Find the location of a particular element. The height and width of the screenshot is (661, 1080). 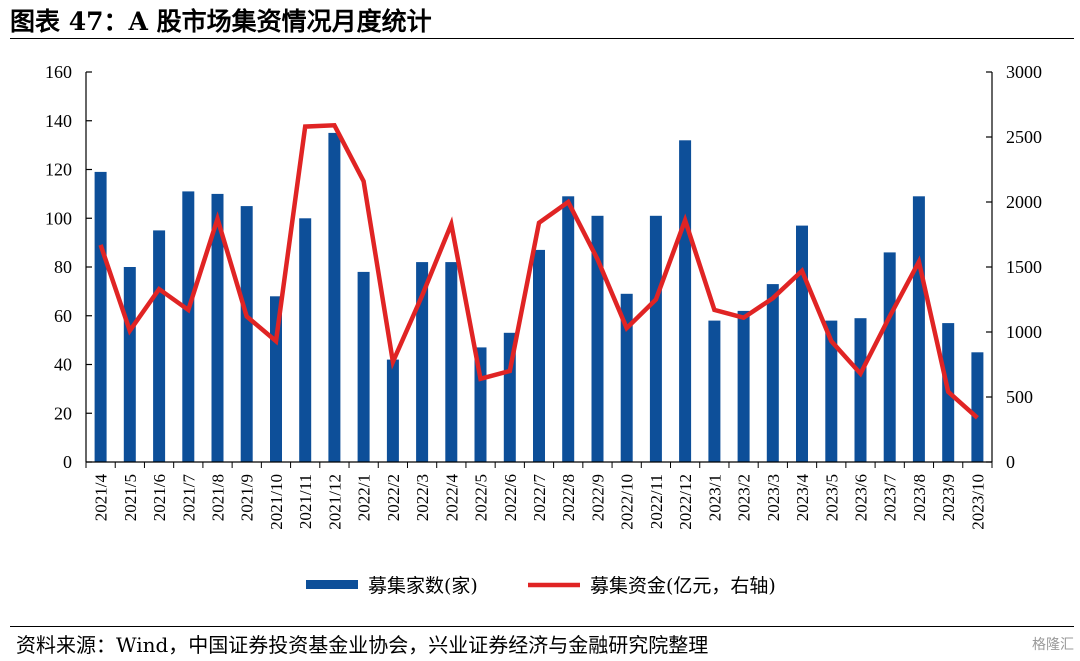

title-divider is located at coordinates (542, 38).